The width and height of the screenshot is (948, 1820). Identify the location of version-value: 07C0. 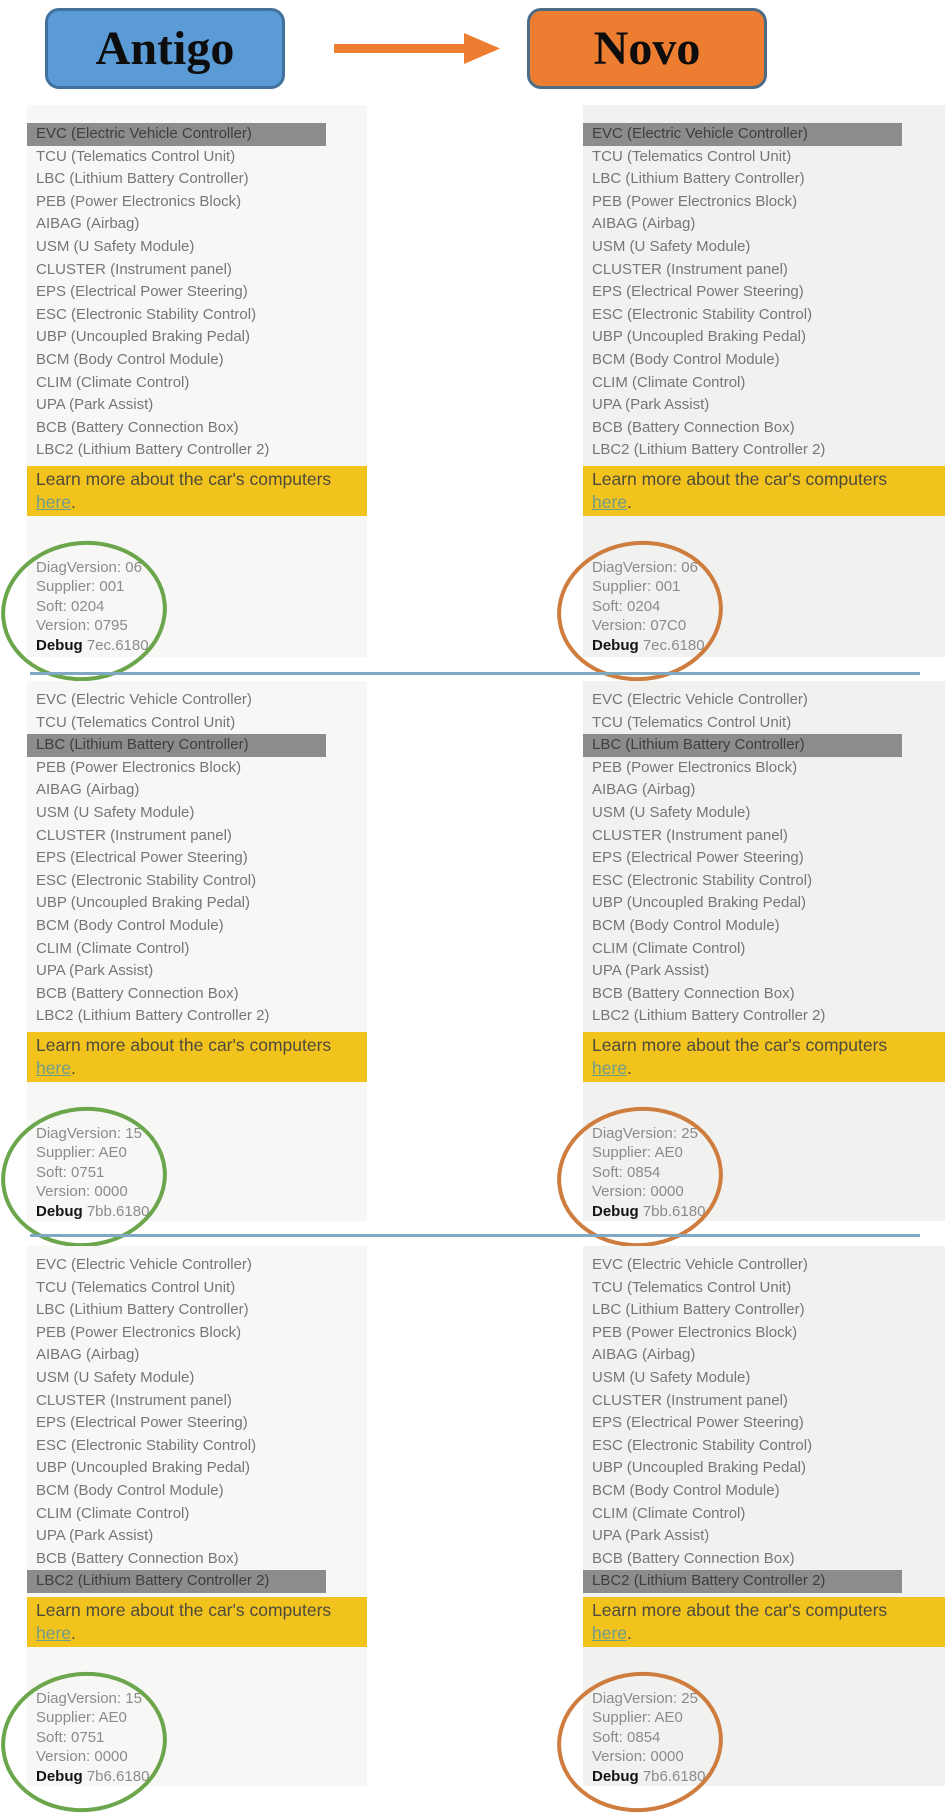
(668, 626).